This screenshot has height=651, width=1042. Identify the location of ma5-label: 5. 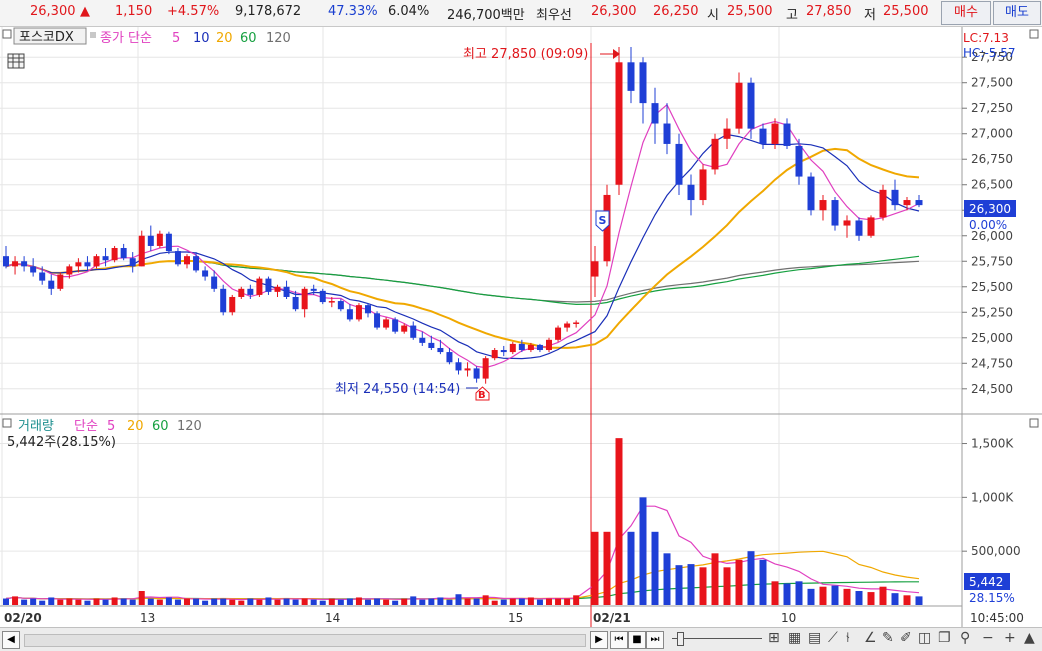
(176, 38).